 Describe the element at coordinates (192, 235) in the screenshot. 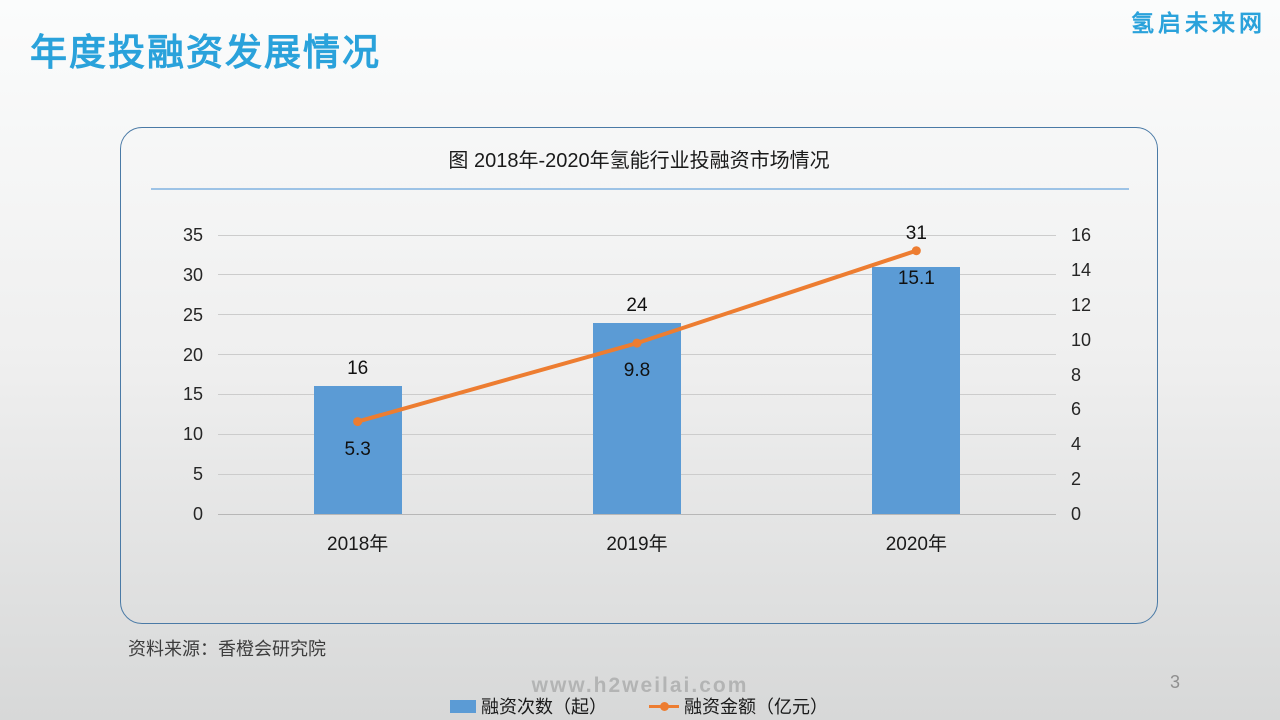

I see `left-axis-tick-label: 35` at that location.